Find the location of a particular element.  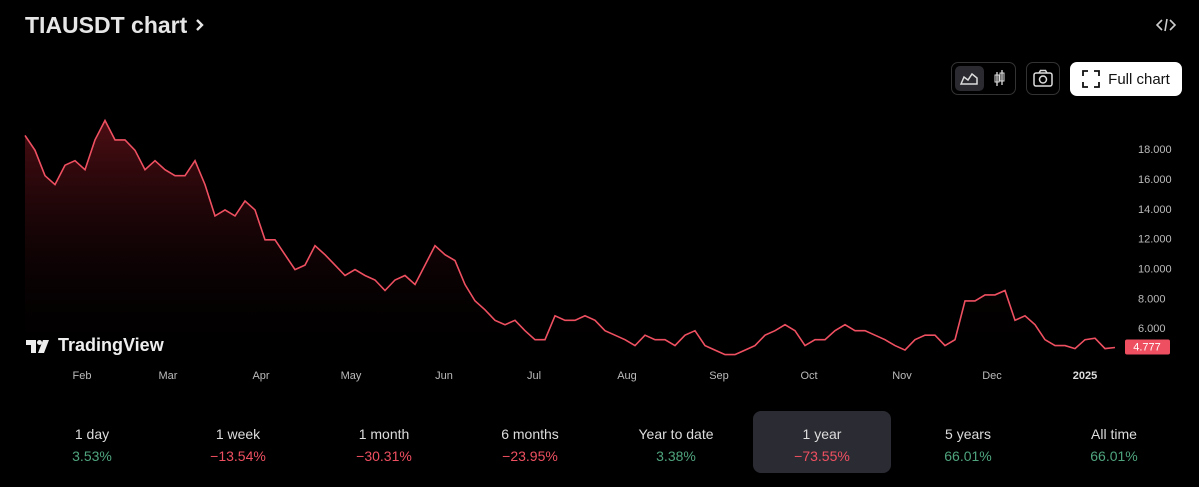

period-label: 1 month is located at coordinates (384, 434).